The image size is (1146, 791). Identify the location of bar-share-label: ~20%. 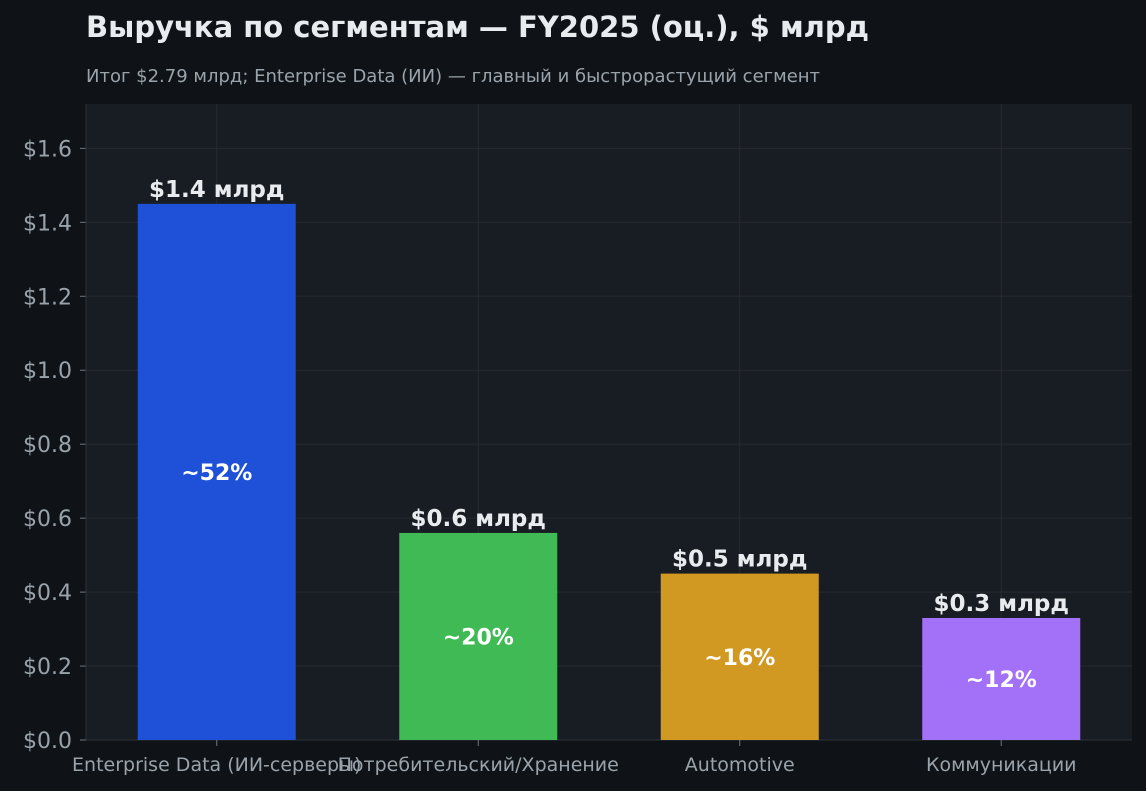
(478, 637).